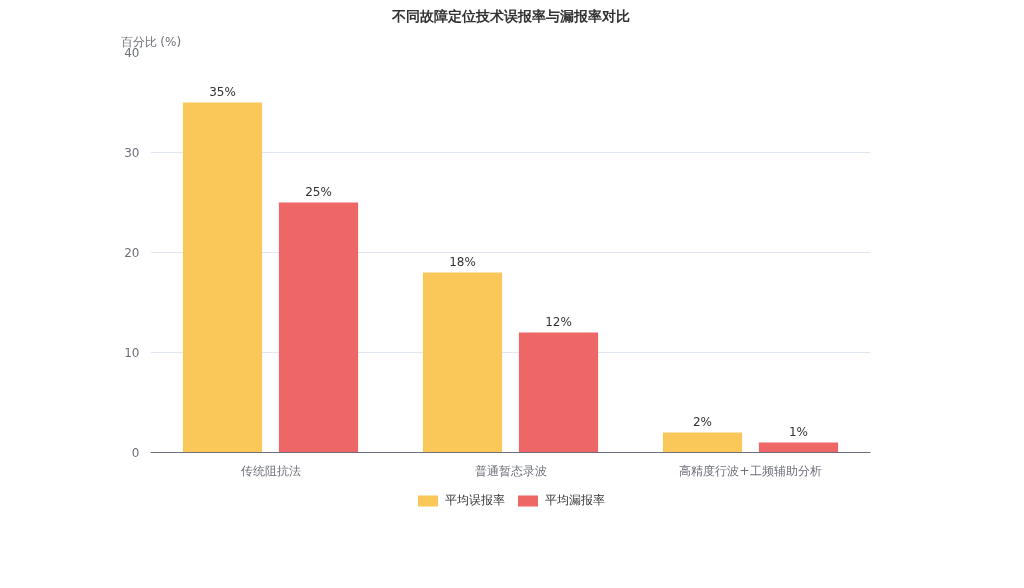 The image size is (1024, 588). Describe the element at coordinates (462, 261) in the screenshot. I see `data-label: 18%` at that location.